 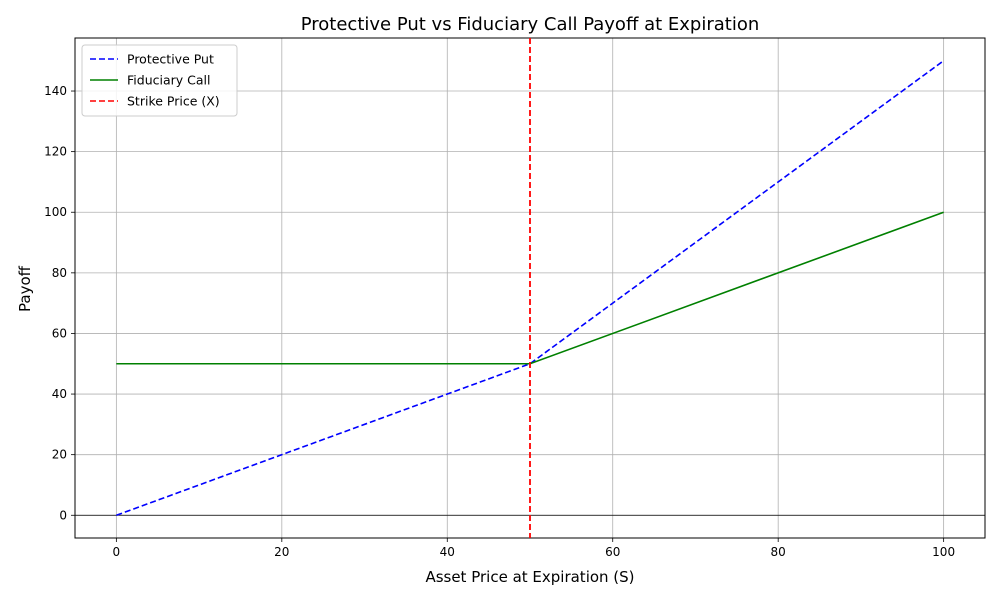 What do you see at coordinates (529, 577) in the screenshot?
I see `x-axis-label: Asset Price at Expiration (S)` at bounding box center [529, 577].